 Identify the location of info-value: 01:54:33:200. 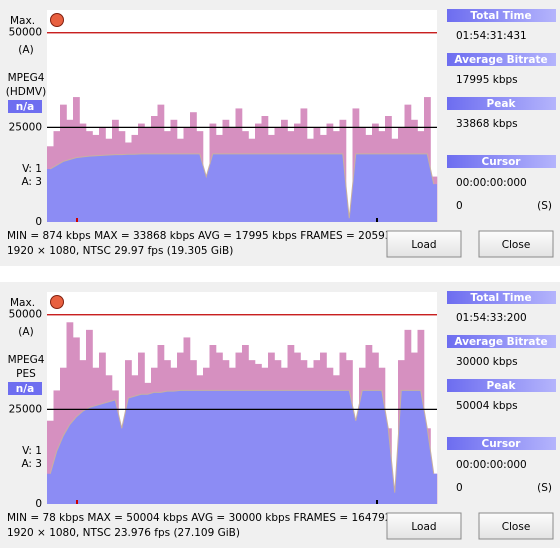
(491, 318).